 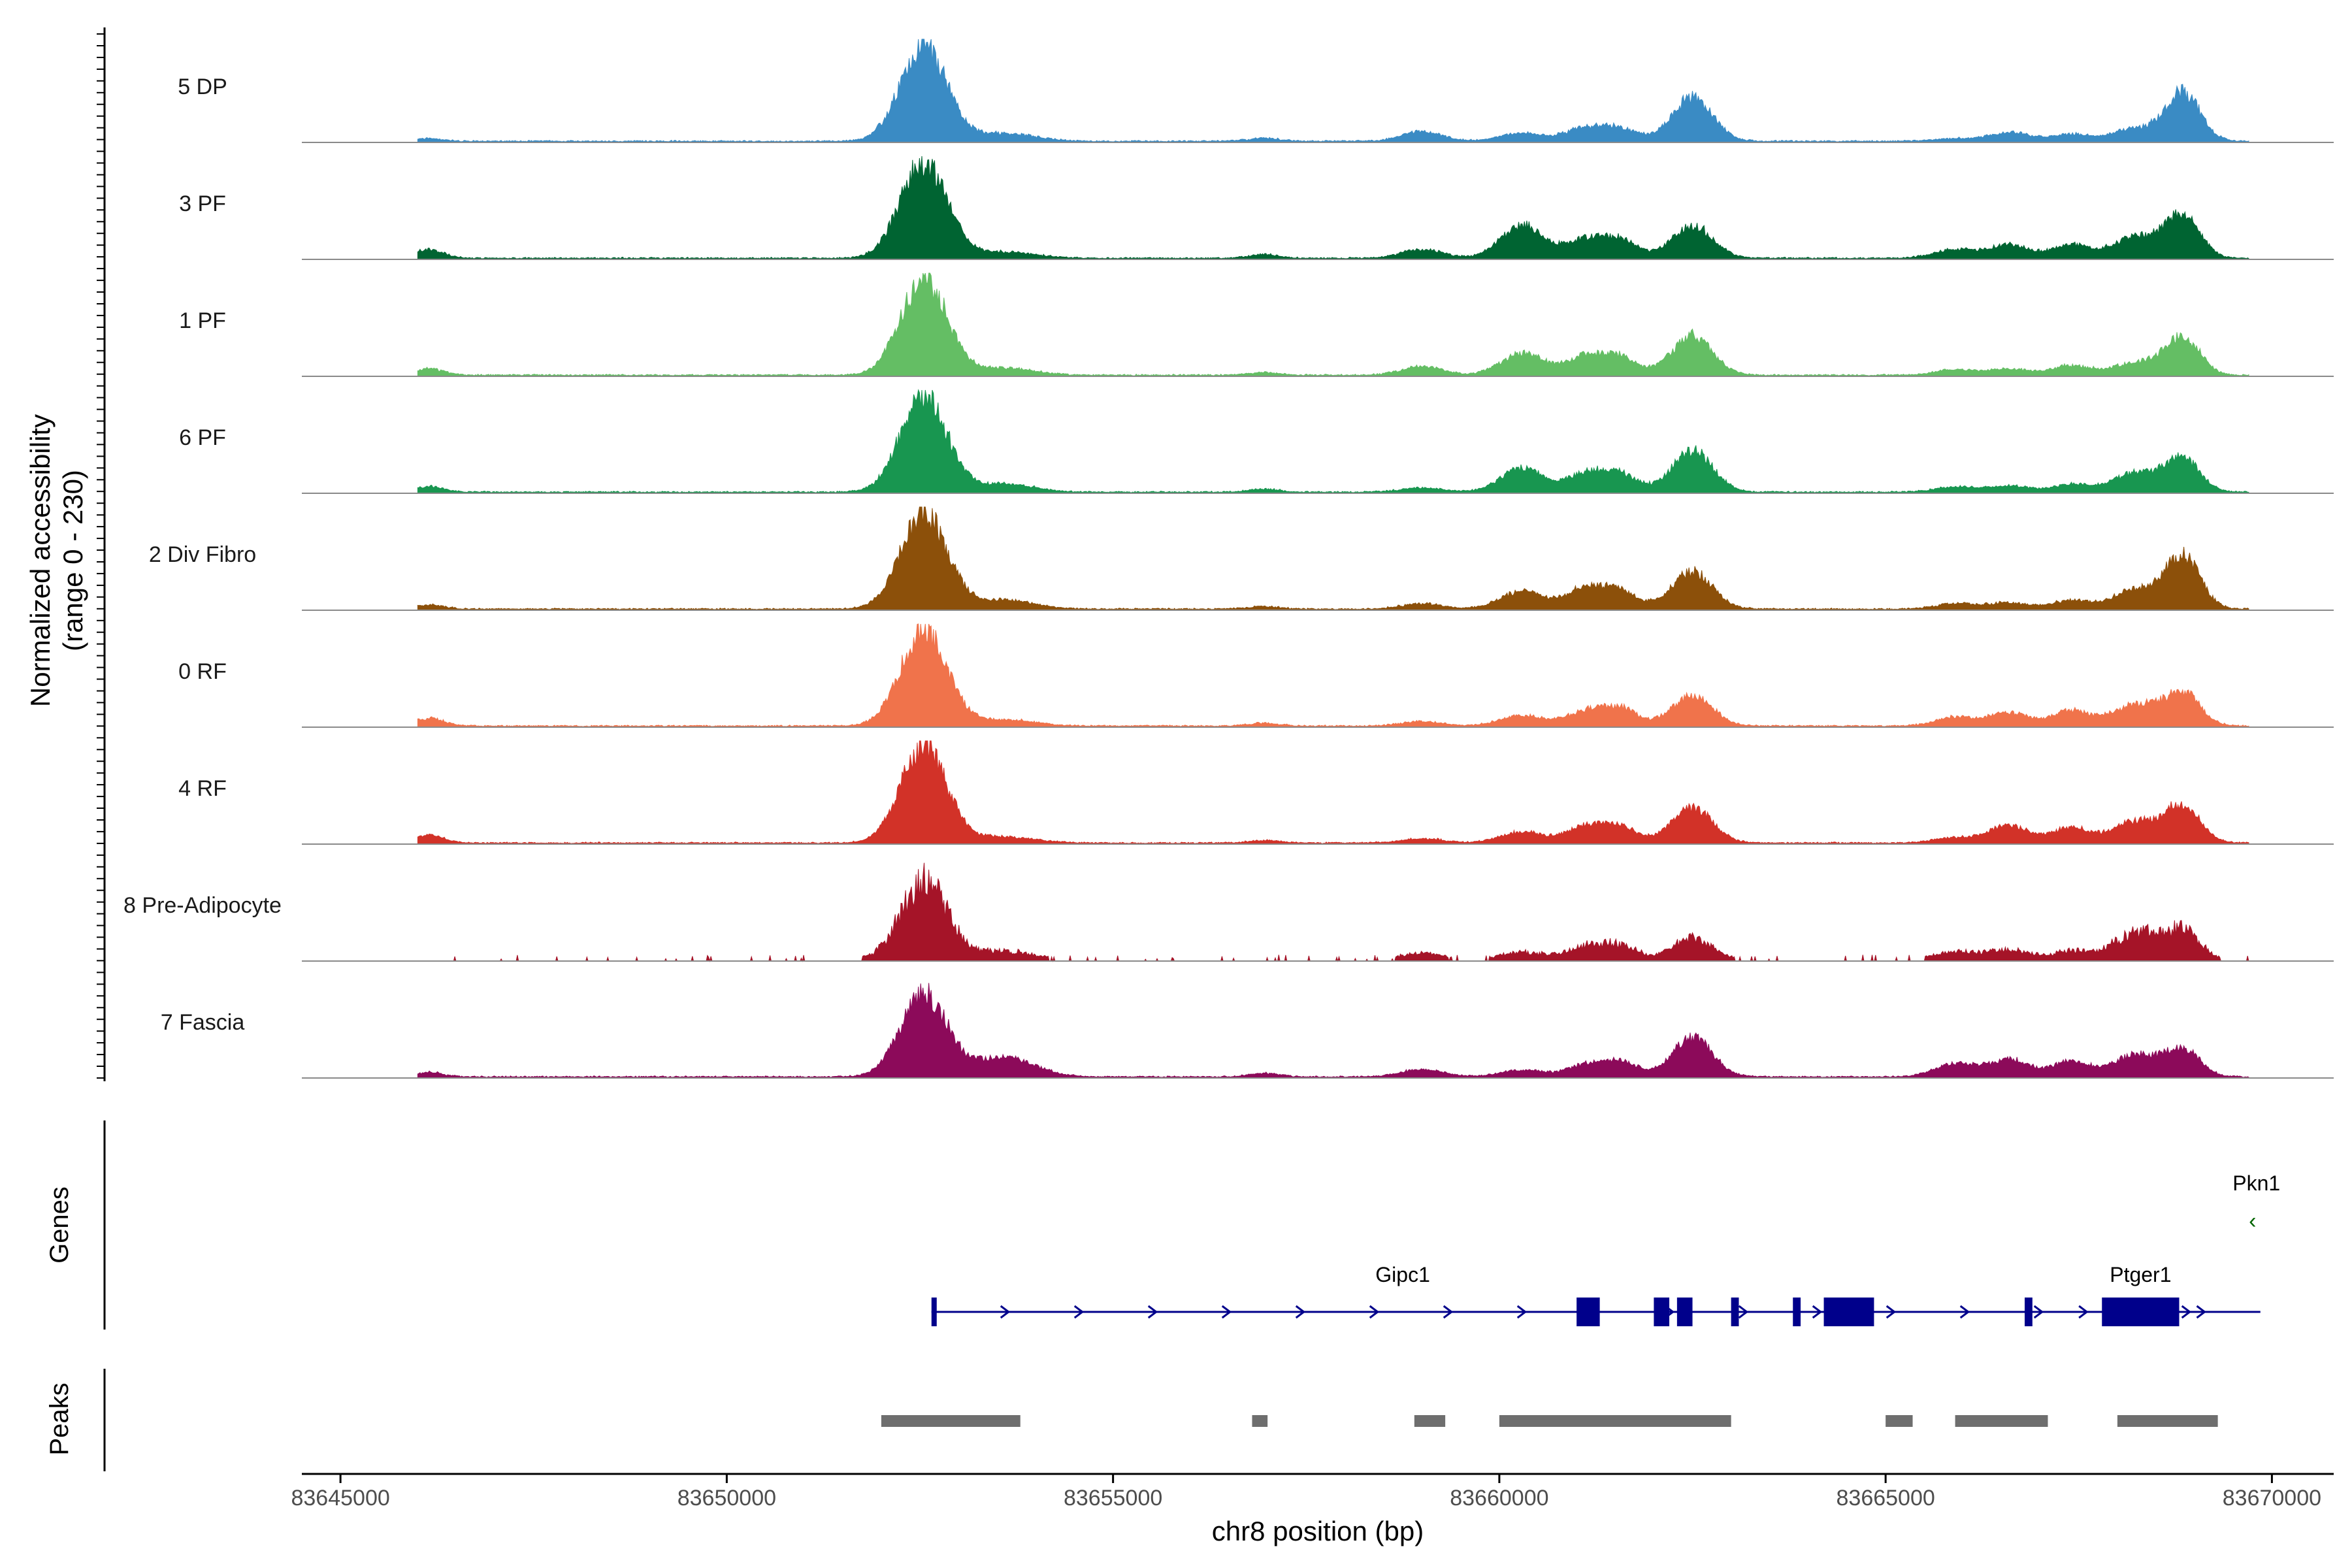 I want to click on track: 6 PF, so click(x=1256, y=441).